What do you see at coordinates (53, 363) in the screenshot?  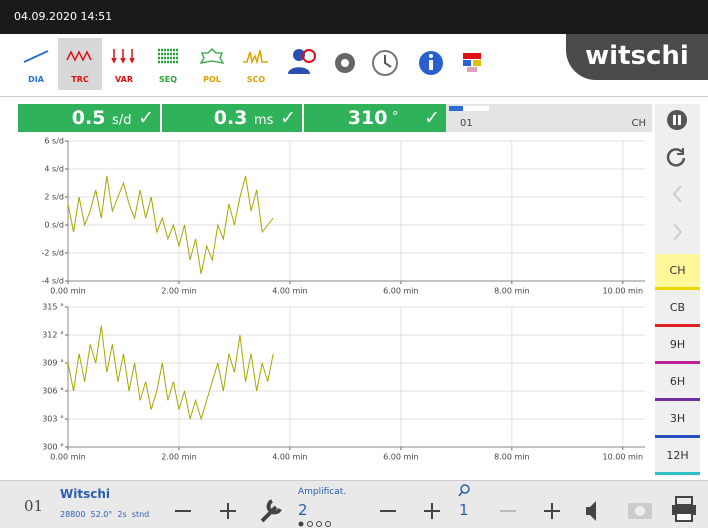 I see `y-tick-label: 309 °` at bounding box center [53, 363].